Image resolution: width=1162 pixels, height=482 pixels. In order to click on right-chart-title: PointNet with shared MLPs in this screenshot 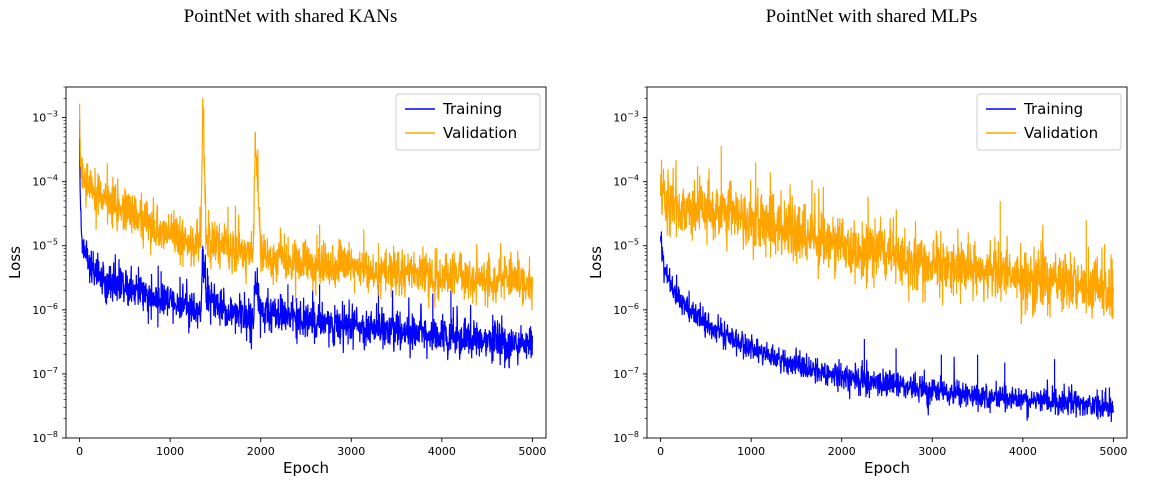, I will do `click(871, 16)`.